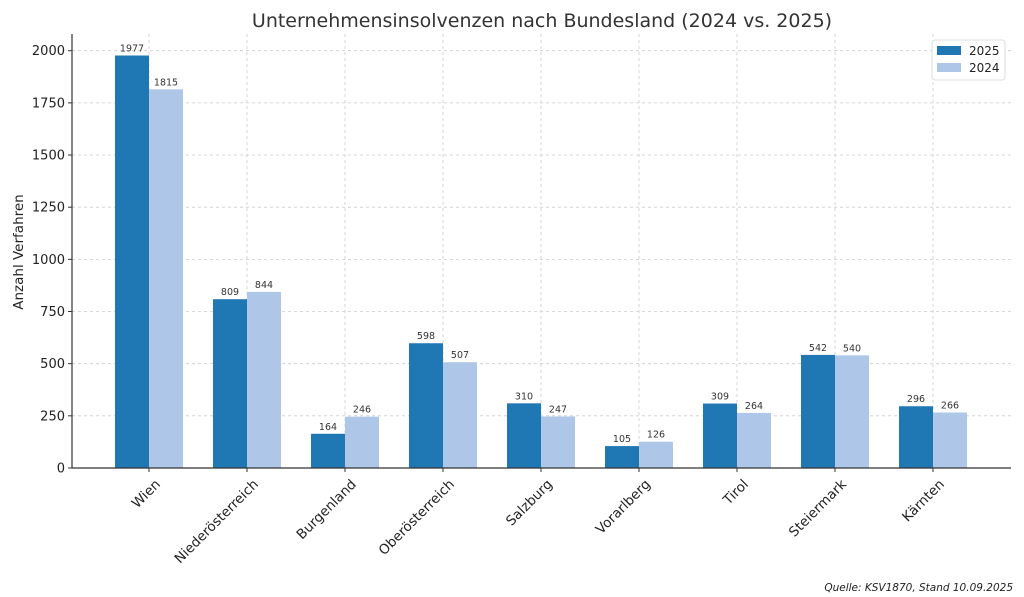 The height and width of the screenshot is (597, 1024). I want to click on y-tick-label: 2000, so click(48, 51).